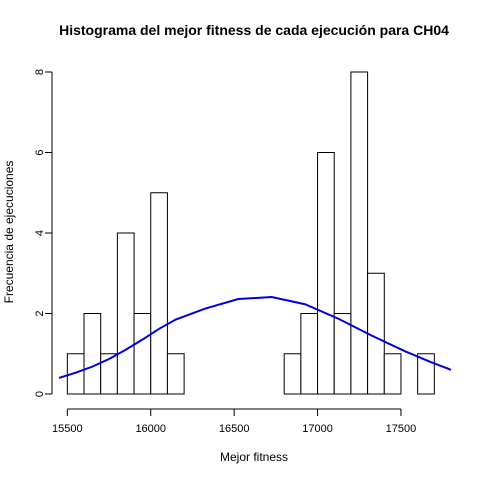 This screenshot has height=480, width=480. Describe the element at coordinates (9, 232) in the screenshot. I see `y-axis-label: Frecuencia de ejecuciones` at that location.